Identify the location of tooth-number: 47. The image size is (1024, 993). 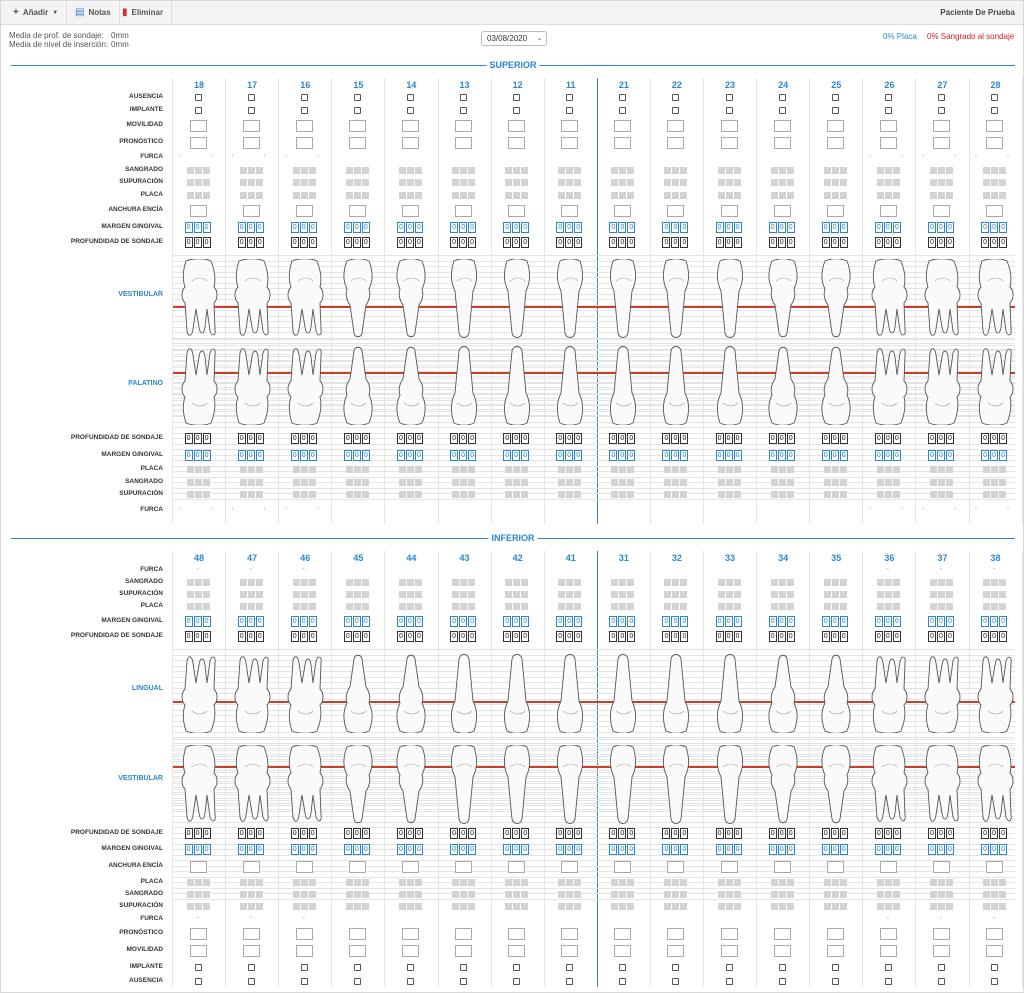
(252, 558).